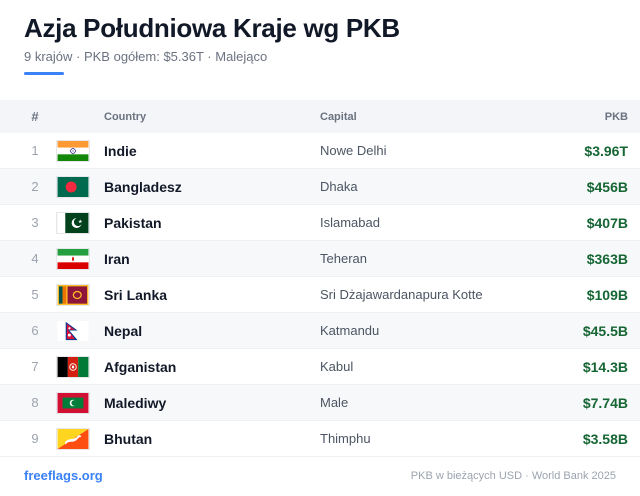  Describe the element at coordinates (63, 475) in the screenshot. I see `source-link: freeflags.org` at that location.